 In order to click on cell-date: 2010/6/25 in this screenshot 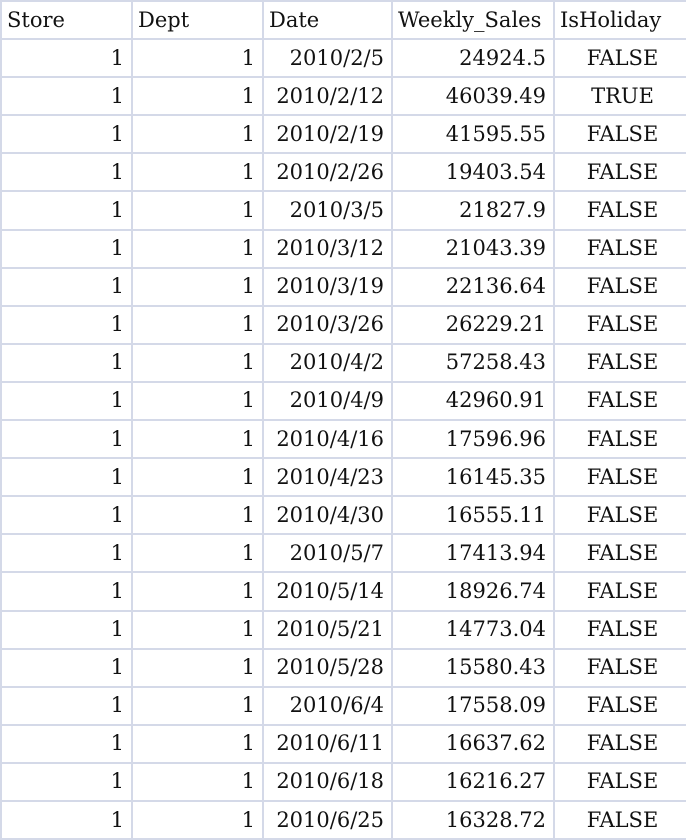, I will do `click(327, 819)`.